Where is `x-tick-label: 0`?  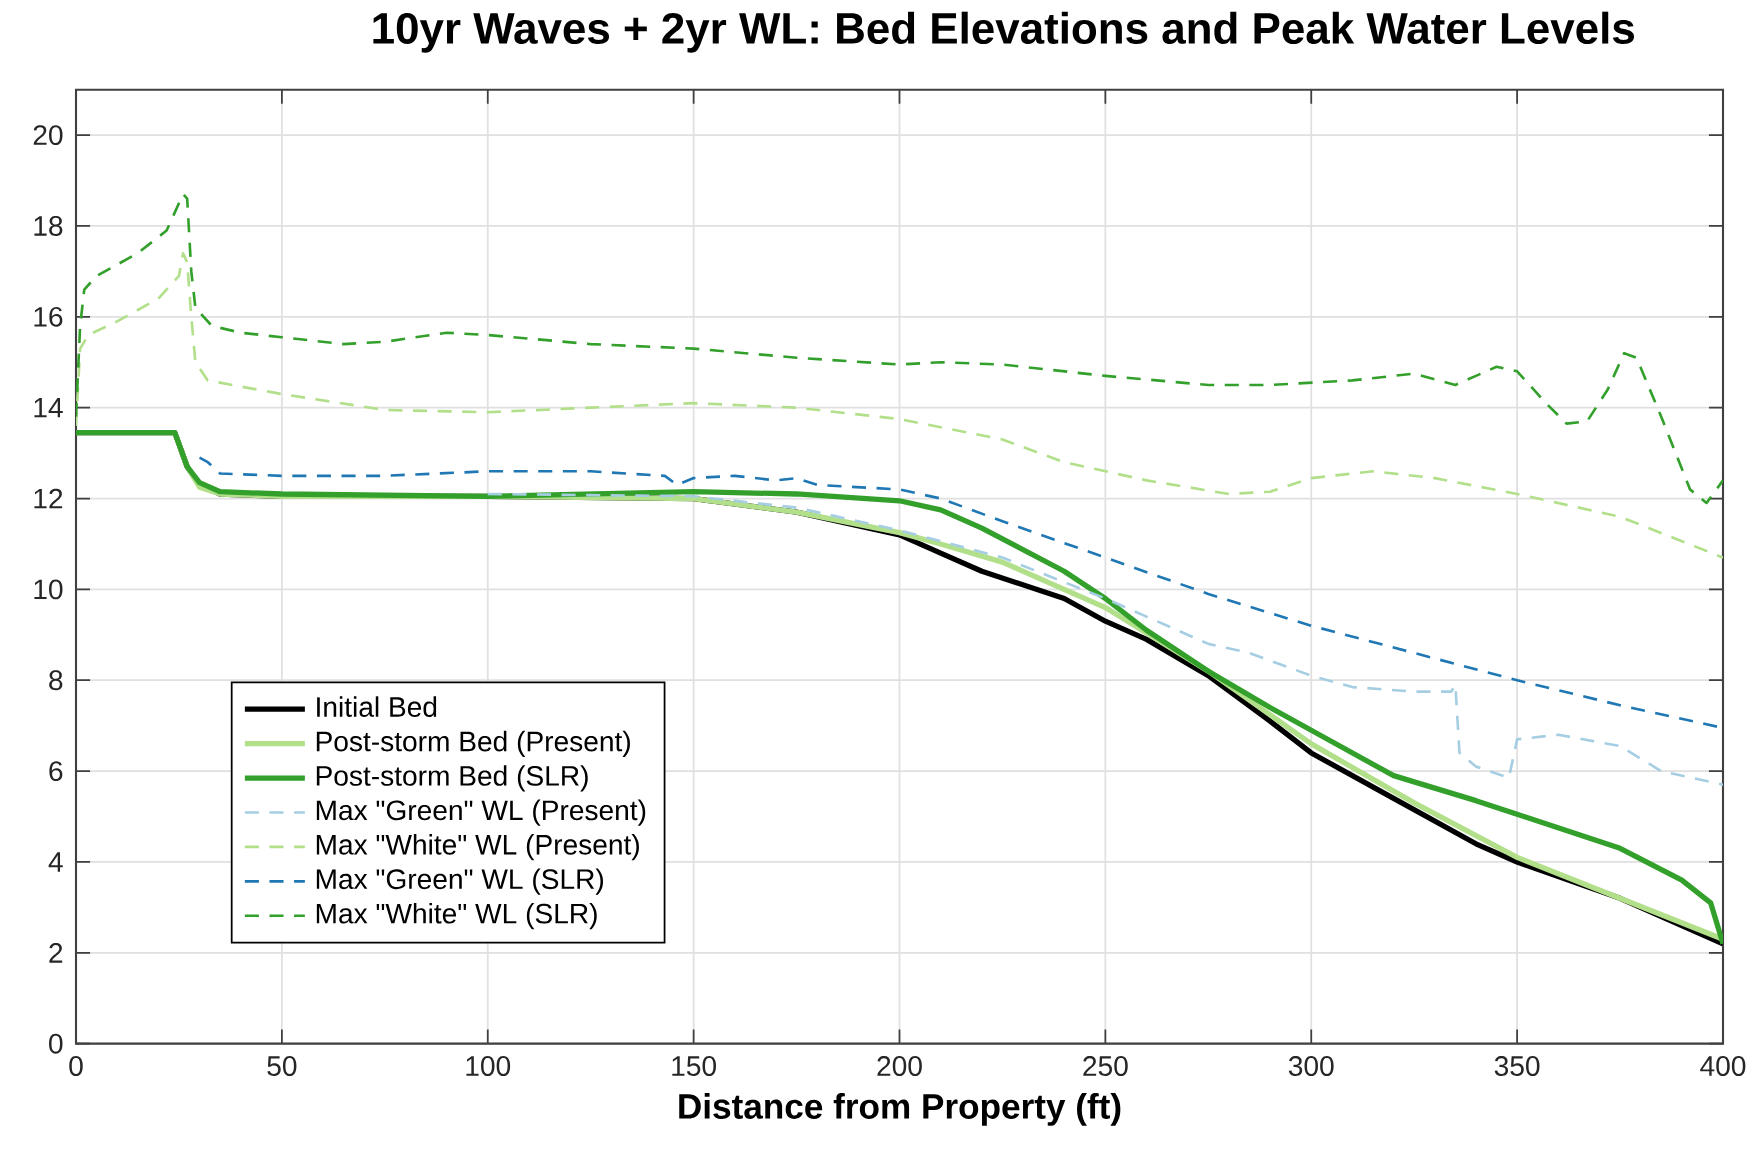 x-tick-label: 0 is located at coordinates (76, 1066).